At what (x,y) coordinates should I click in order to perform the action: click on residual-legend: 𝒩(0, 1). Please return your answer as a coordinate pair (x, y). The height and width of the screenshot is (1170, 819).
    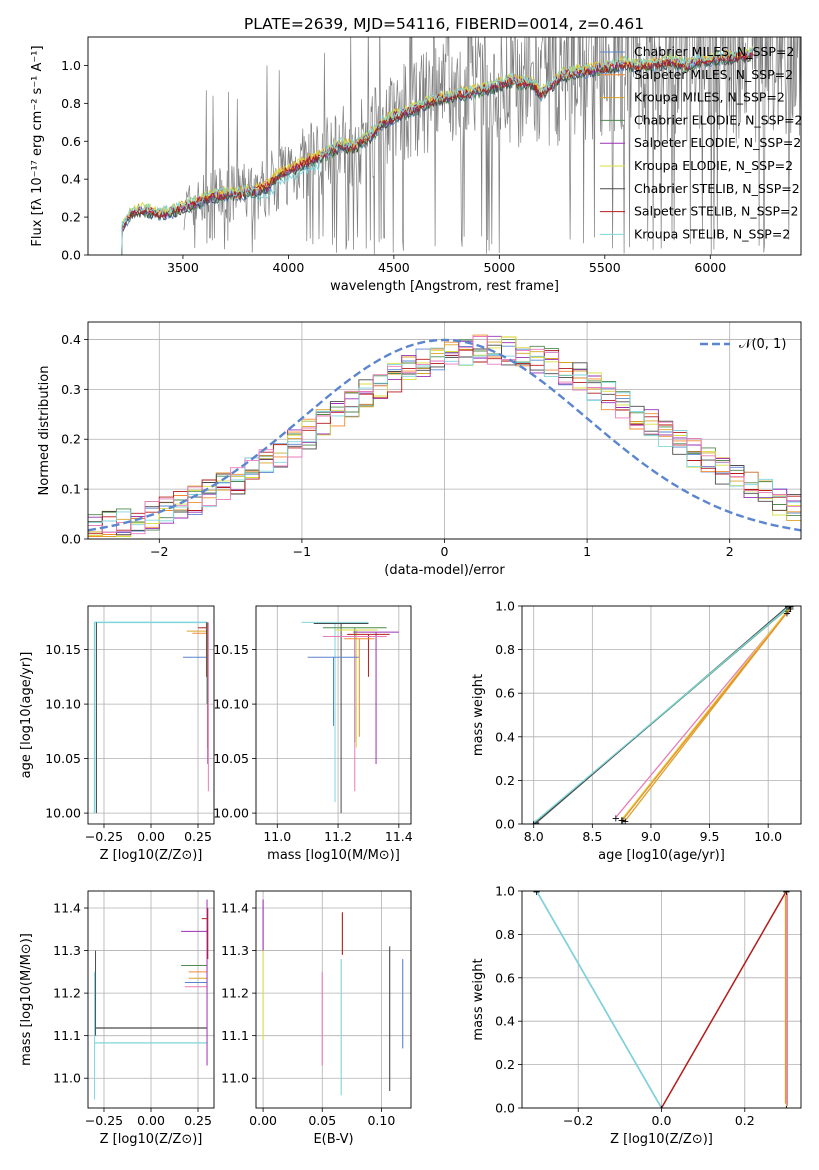
    Looking at the image, I should click on (743, 344).